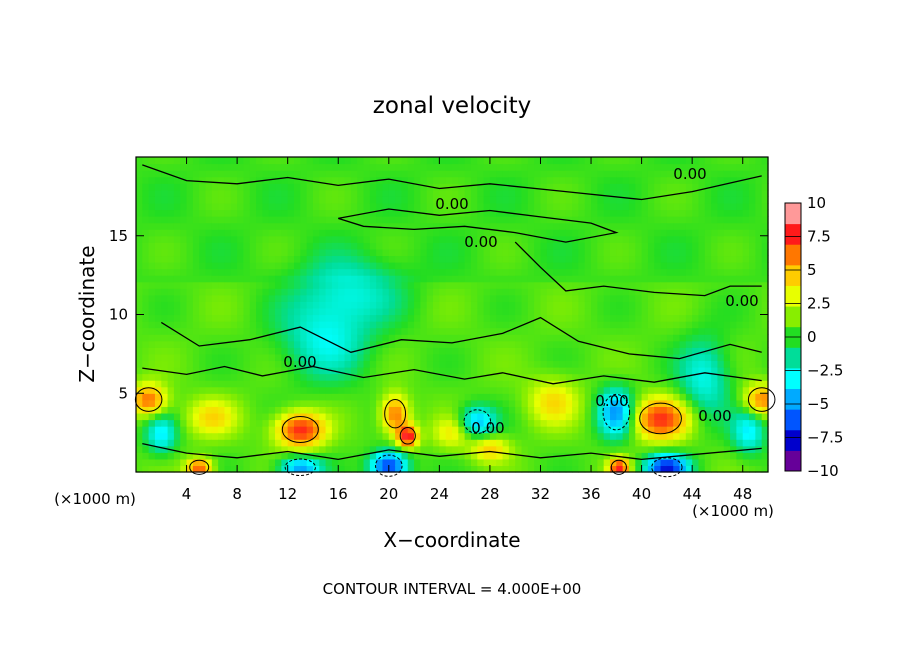 This screenshot has width=904, height=654. I want to click on y-tick-label: 15, so click(118, 236).